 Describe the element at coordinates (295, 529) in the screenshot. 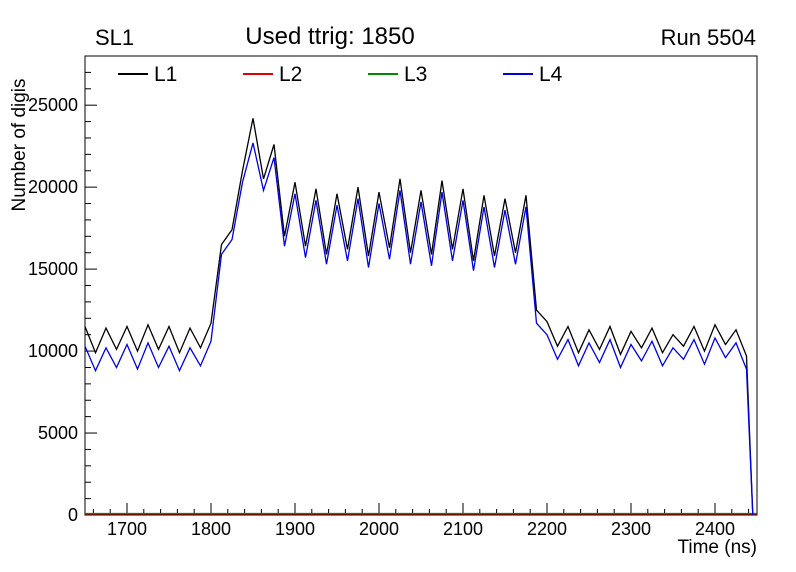

I see `x-tick-label: 1900` at that location.